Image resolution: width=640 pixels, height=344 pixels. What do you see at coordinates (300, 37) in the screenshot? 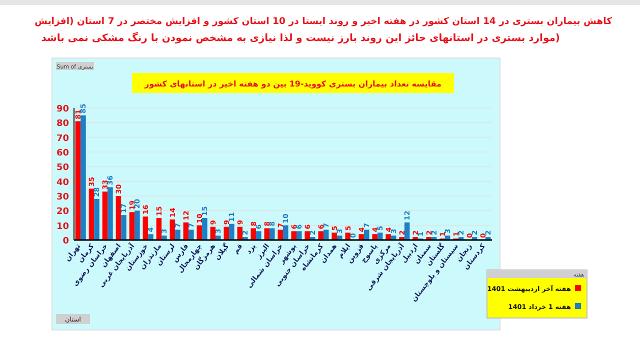
I see `chart-subtitle: موارد بستری در استانهای حائز این روند بارز نیست و لذا نیازی به مشخص نمودن با رنگ مشکی نمی باشد)` at bounding box center [300, 37].